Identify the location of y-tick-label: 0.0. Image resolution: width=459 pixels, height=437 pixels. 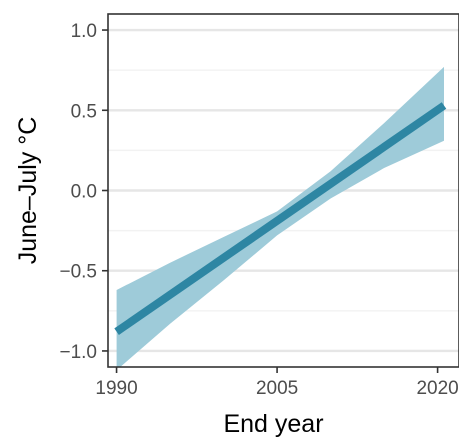
(84, 192).